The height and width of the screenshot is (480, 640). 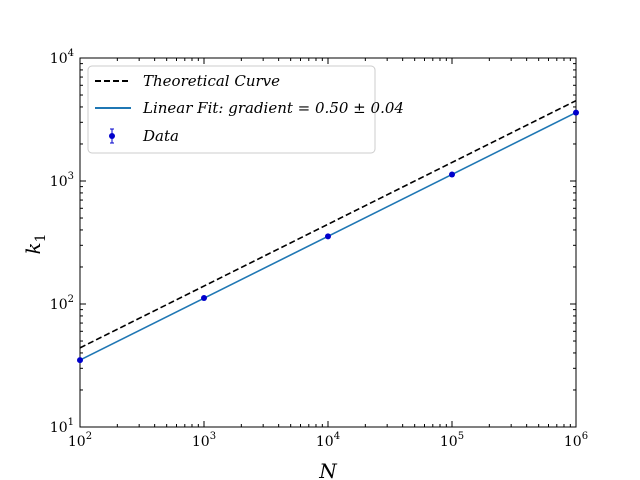 What do you see at coordinates (62, 303) in the screenshot?
I see `y-tick-label: 10²` at bounding box center [62, 303].